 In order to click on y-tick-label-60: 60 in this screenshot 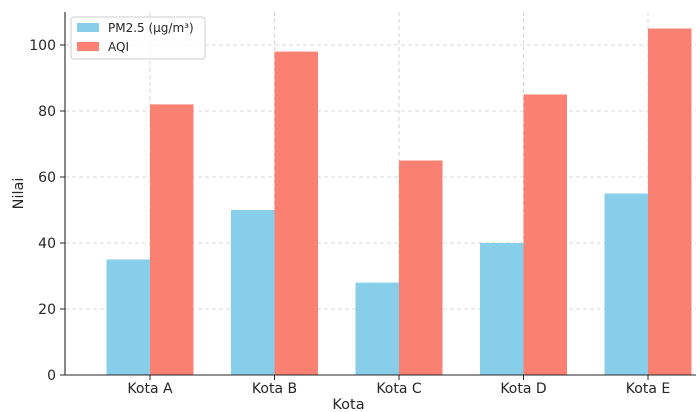, I will do `click(47, 178)`.